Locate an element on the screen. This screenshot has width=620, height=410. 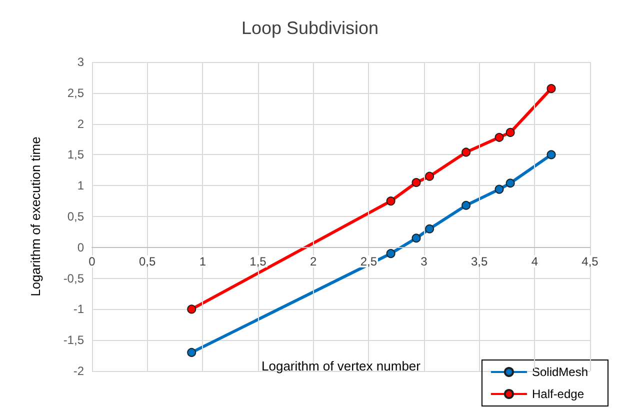
y-tick-label: 3 is located at coordinates (80, 62).